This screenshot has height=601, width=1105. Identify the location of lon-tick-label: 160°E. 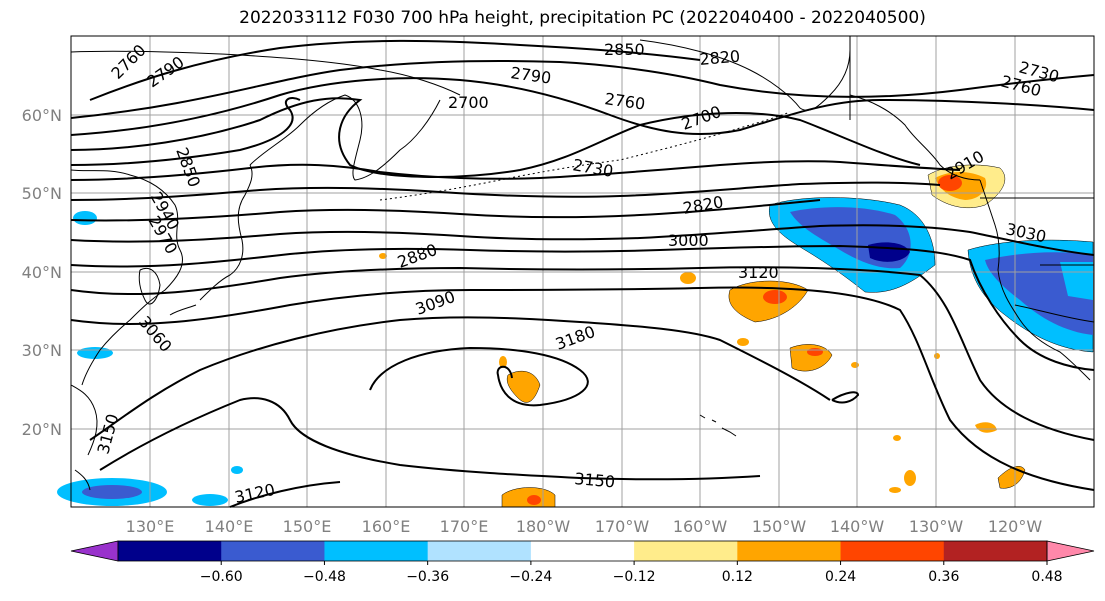
(386, 526).